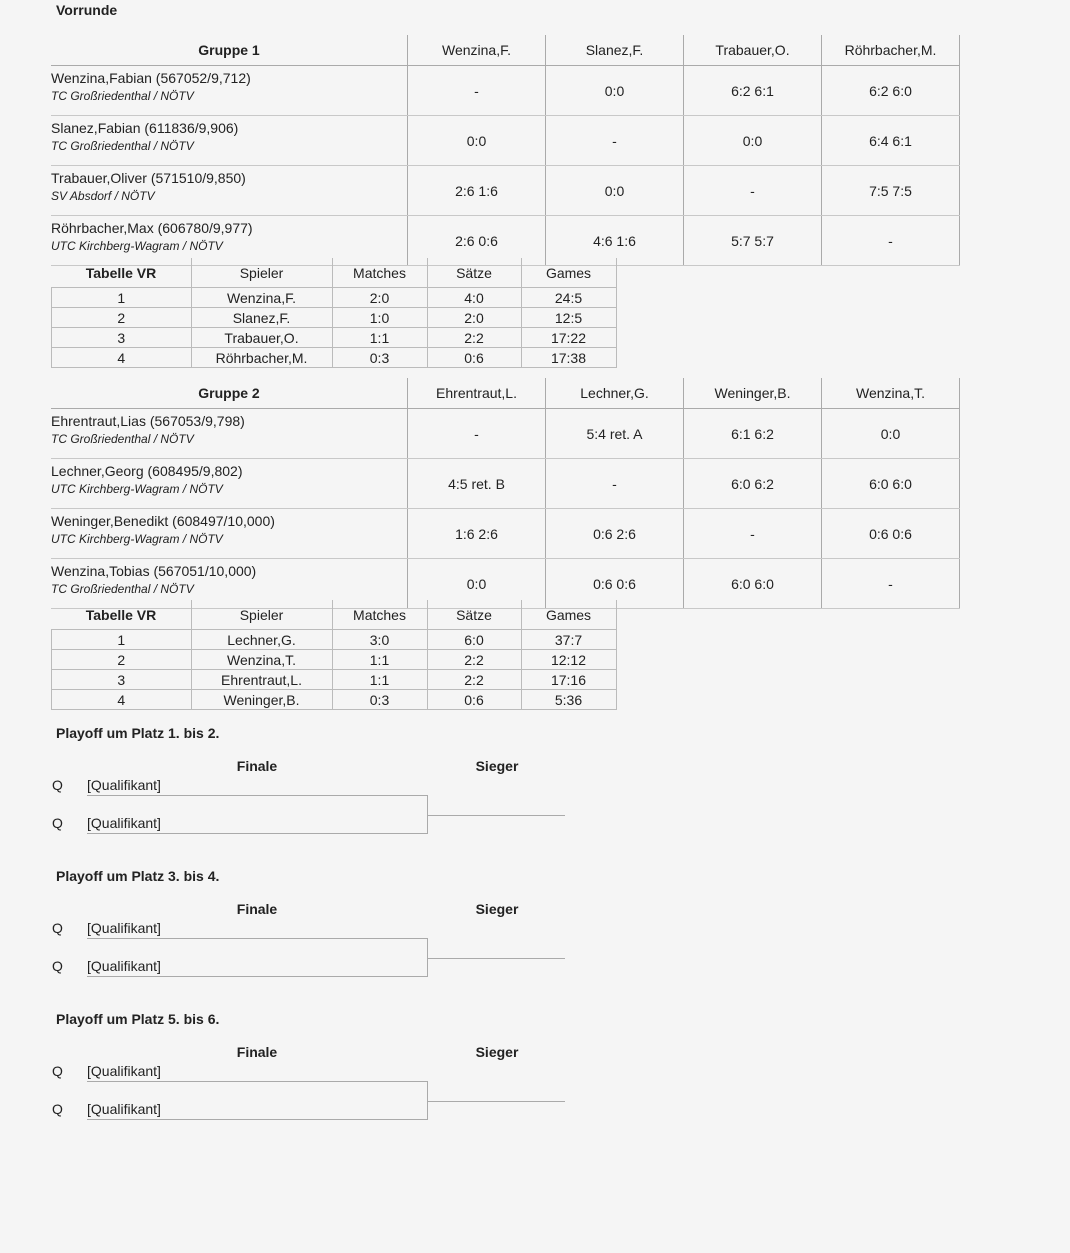 The height and width of the screenshot is (1253, 1070). What do you see at coordinates (148, 178) in the screenshot?
I see `player-name: Trabauer,Oliver (571510/9,850)` at bounding box center [148, 178].